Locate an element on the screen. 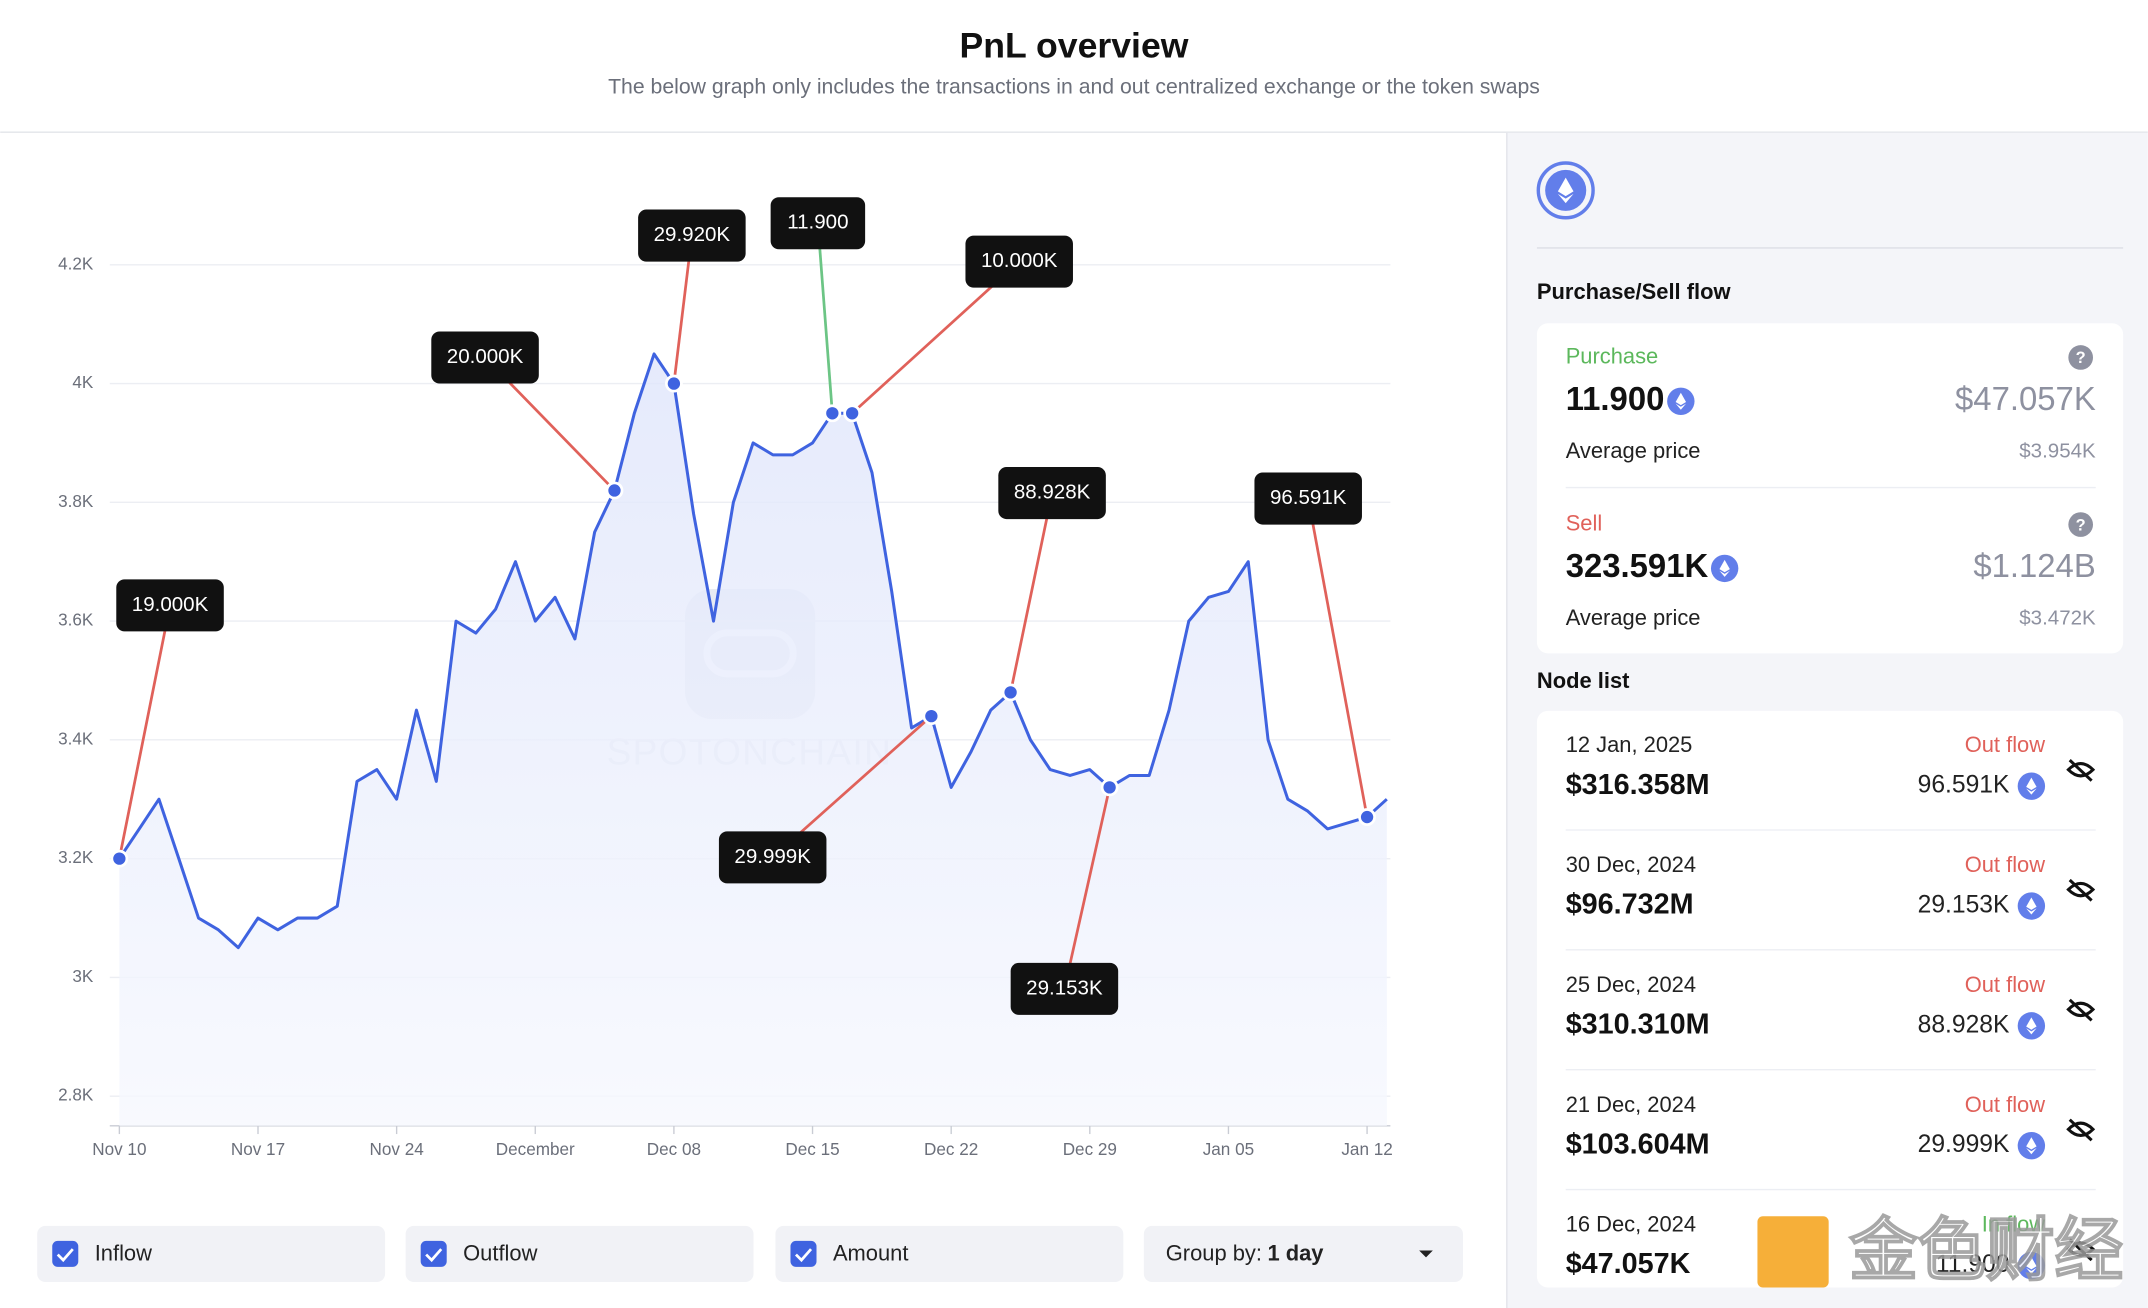 The width and height of the screenshot is (2148, 1308). node-amount: 88.928K is located at coordinates (1964, 1024).